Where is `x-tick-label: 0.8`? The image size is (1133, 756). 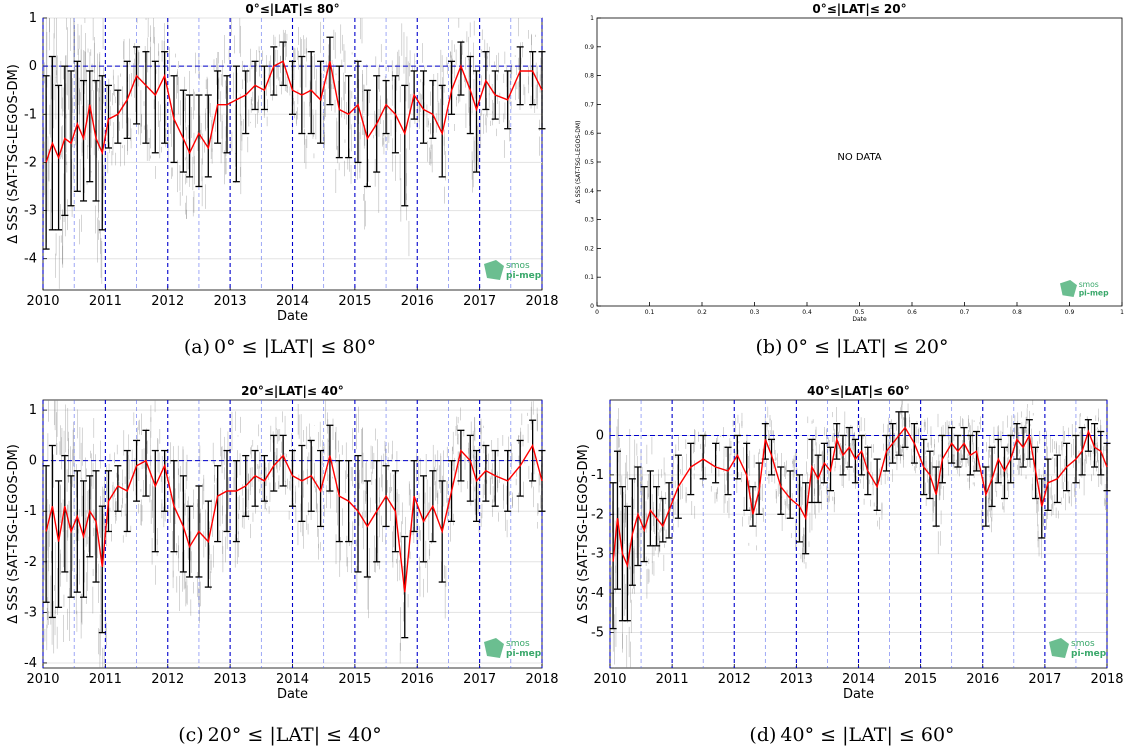
x-tick-label: 0.8 is located at coordinates (1017, 312).